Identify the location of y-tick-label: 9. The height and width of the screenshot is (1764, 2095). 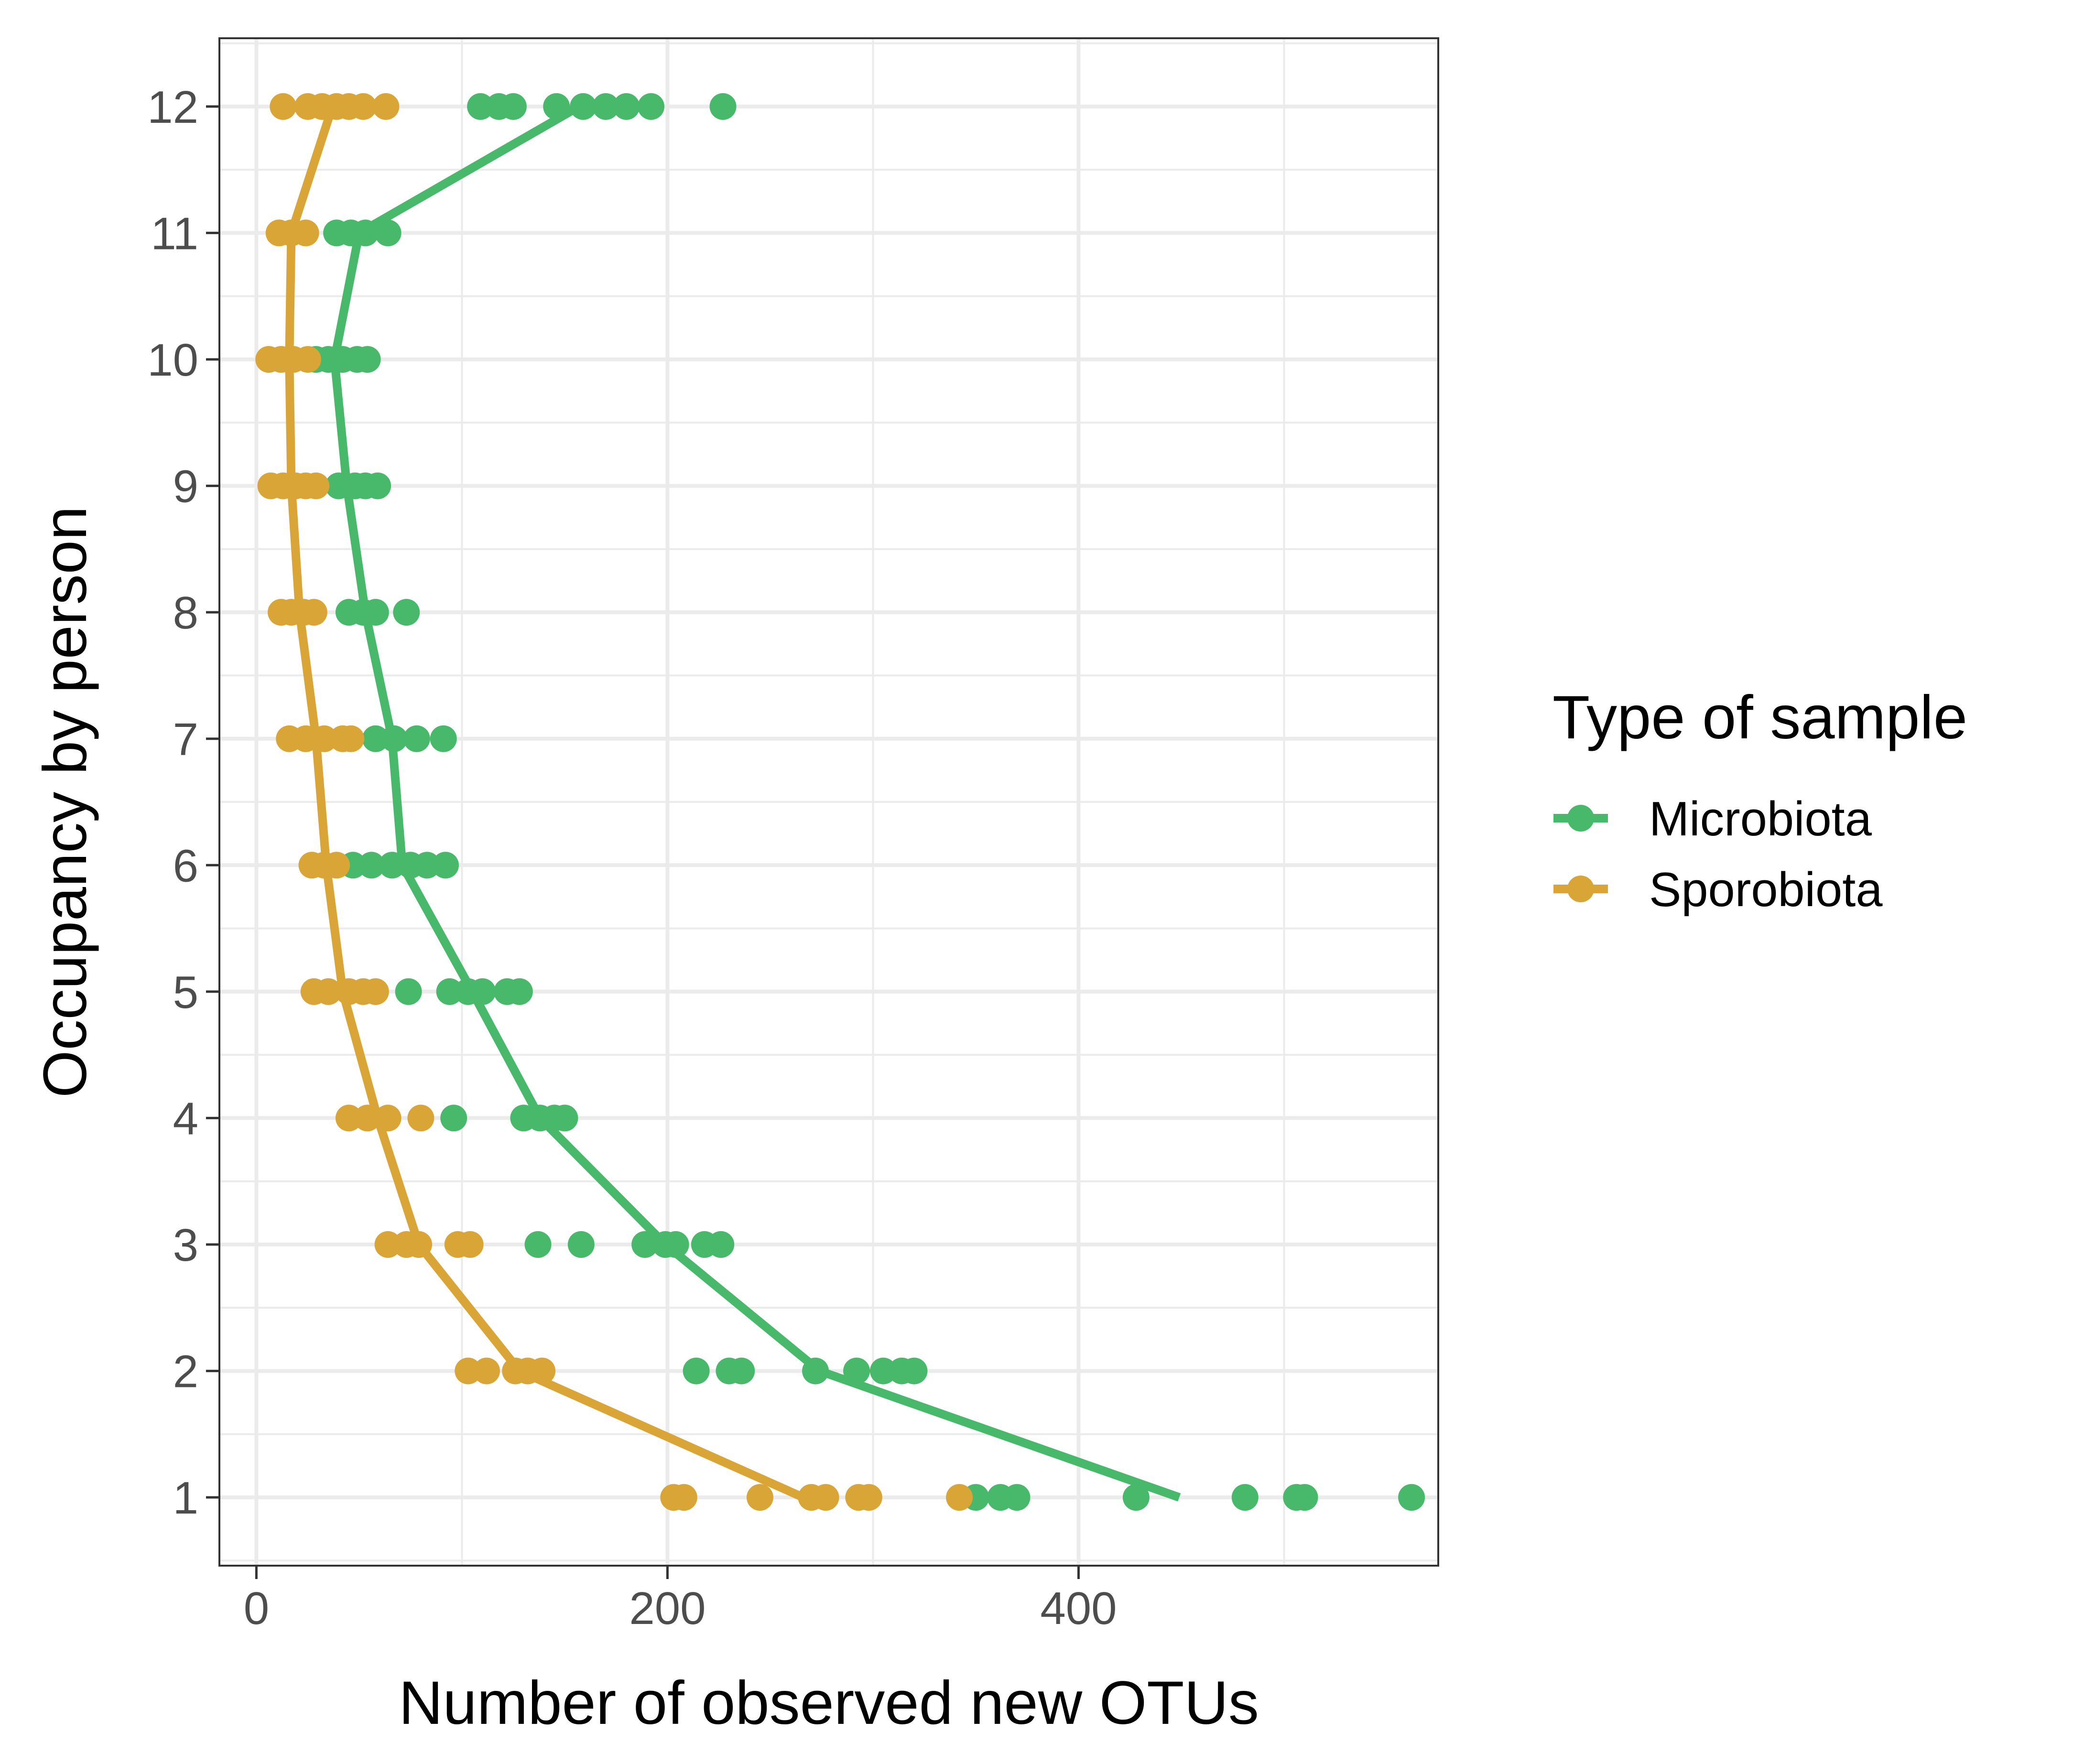
(185, 486).